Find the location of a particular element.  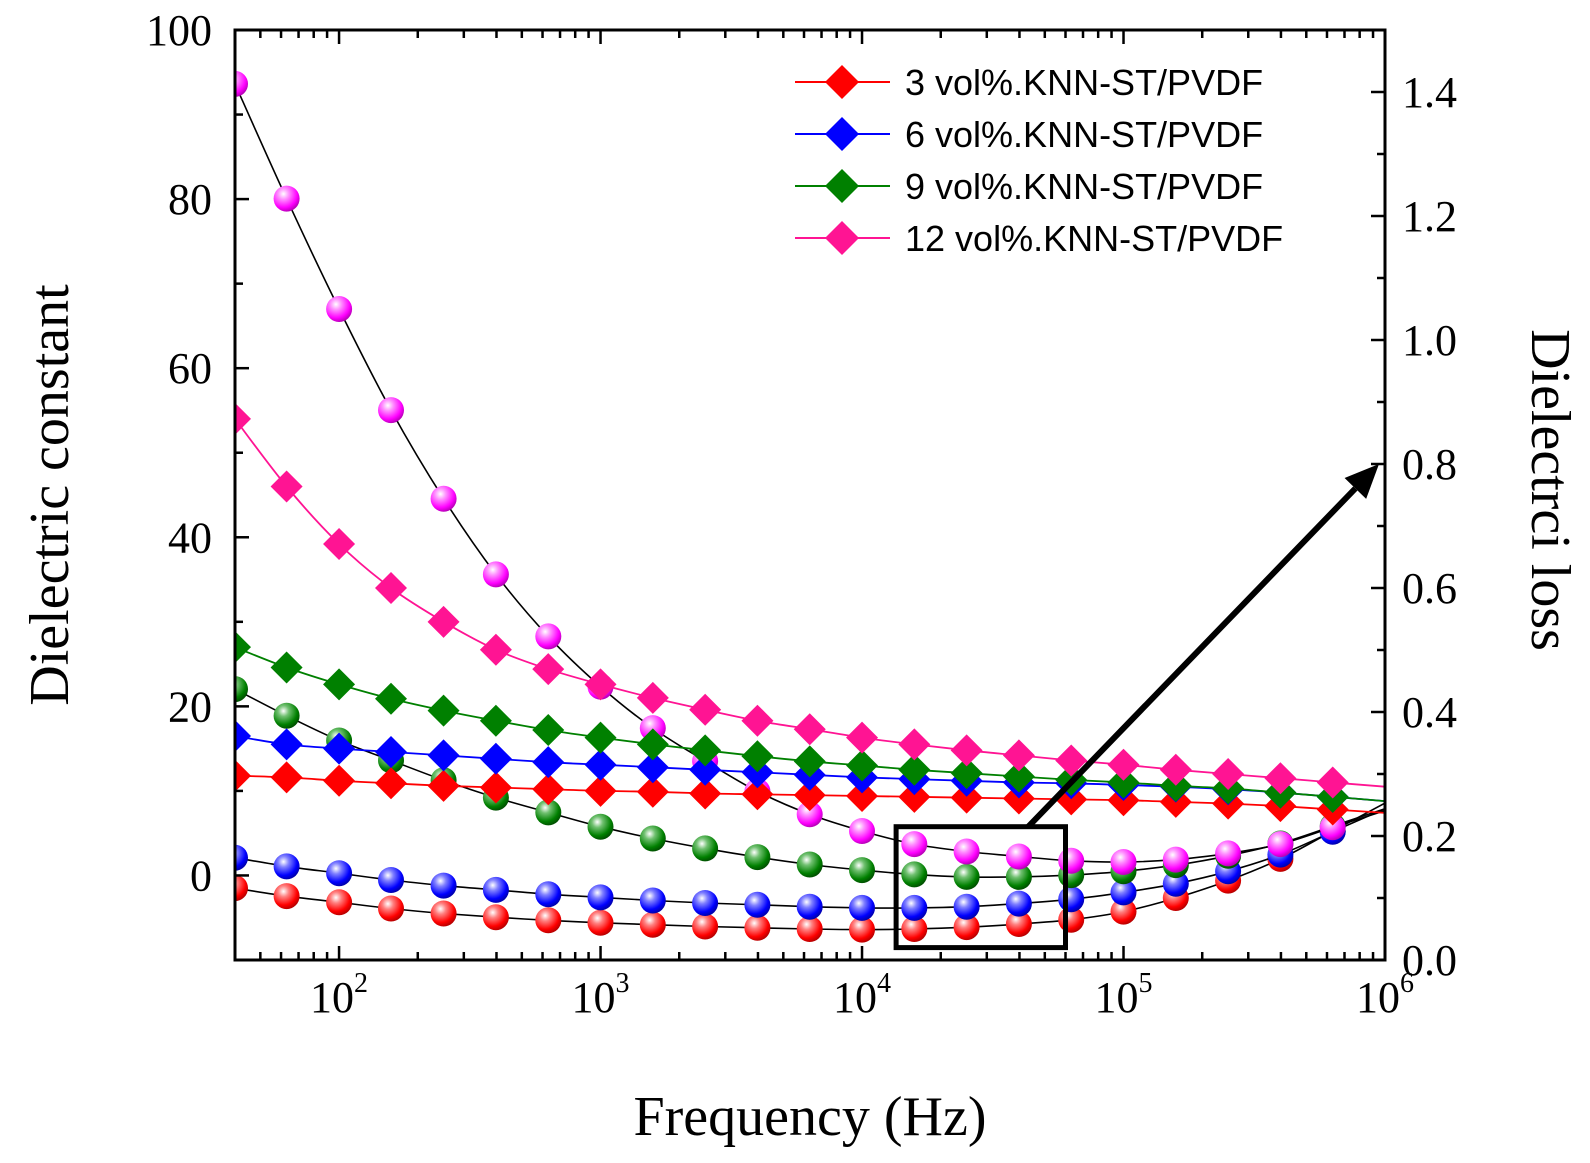

y-right-tick-label: 1.0 is located at coordinates (1429, 340).